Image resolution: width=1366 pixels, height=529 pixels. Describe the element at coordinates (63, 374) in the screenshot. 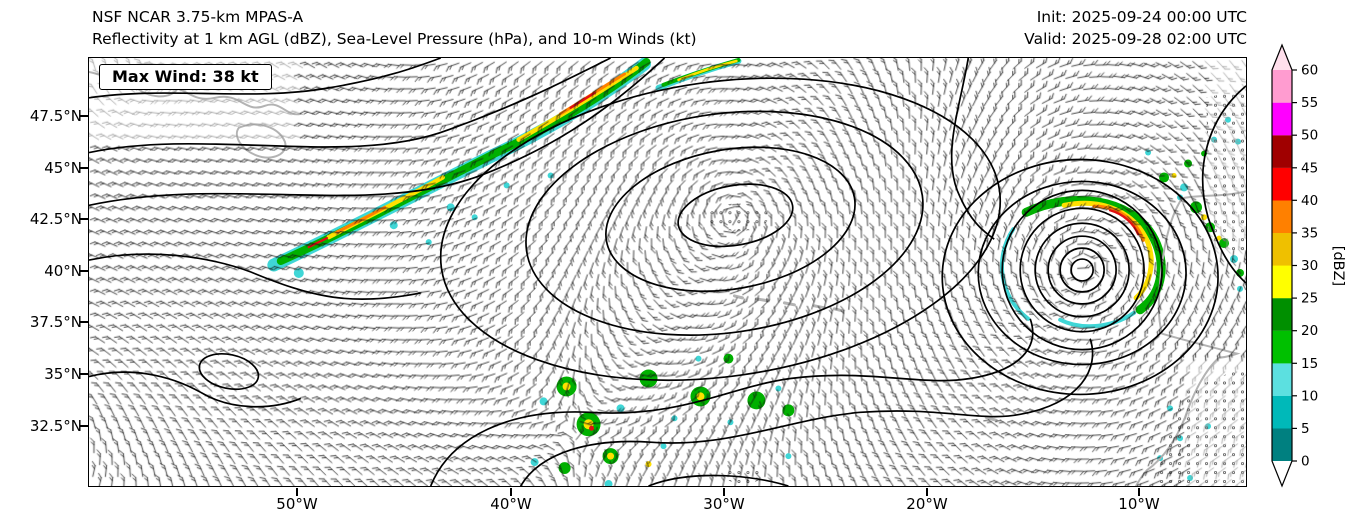

I see `y-tick-label: 35°N` at that location.